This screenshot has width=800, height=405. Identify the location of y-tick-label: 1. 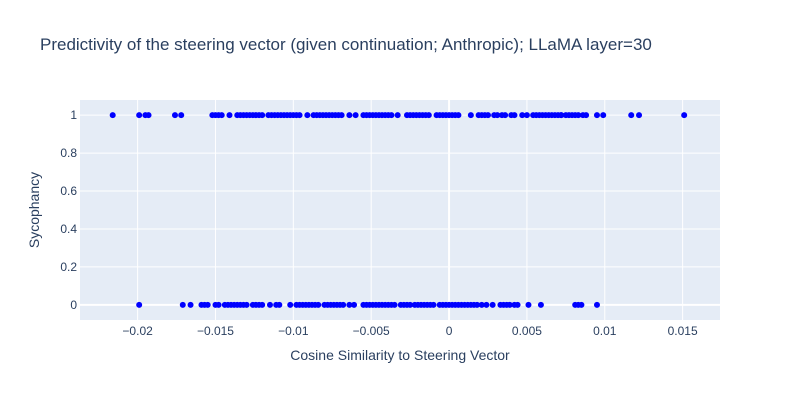
(73, 115).